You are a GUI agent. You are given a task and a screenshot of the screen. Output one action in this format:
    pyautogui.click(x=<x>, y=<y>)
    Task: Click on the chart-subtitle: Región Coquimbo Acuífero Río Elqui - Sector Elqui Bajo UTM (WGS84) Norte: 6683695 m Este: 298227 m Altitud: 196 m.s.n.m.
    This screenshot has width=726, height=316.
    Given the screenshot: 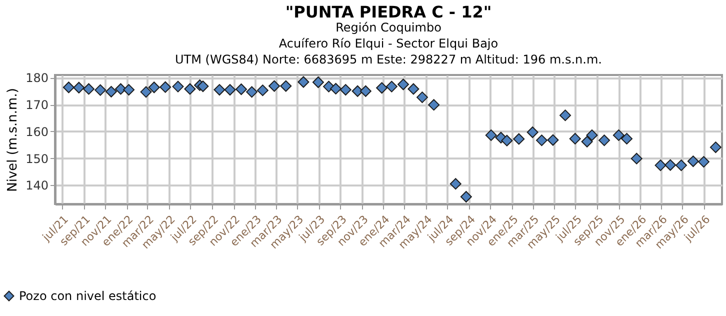 What is the action you would take?
    pyautogui.click(x=388, y=43)
    